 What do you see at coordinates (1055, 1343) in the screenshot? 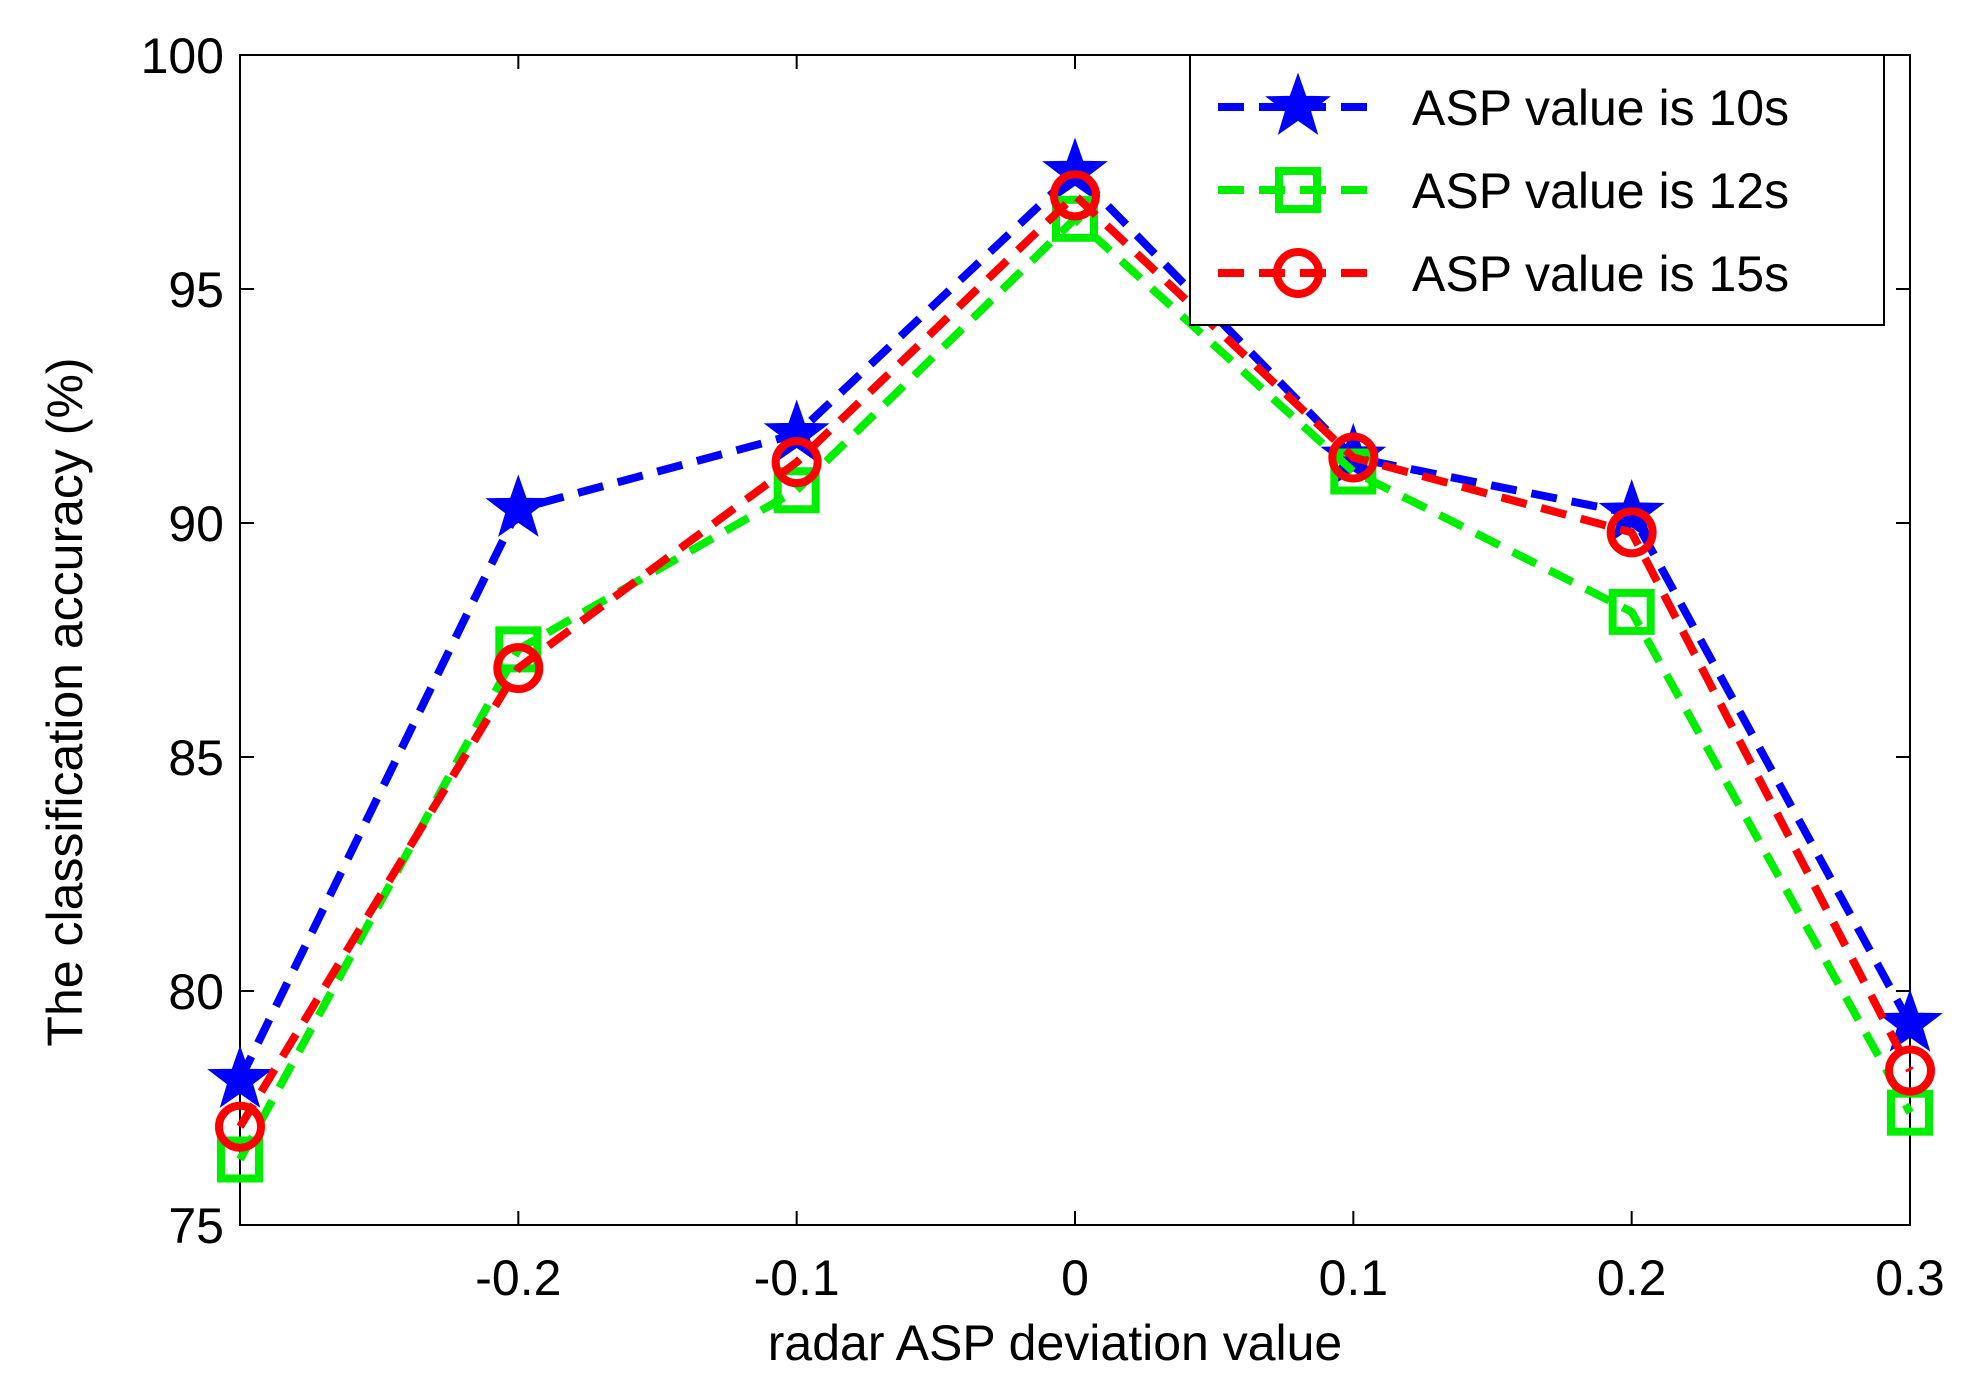
I see `x-axis-label: radar ASP deviation value` at bounding box center [1055, 1343].